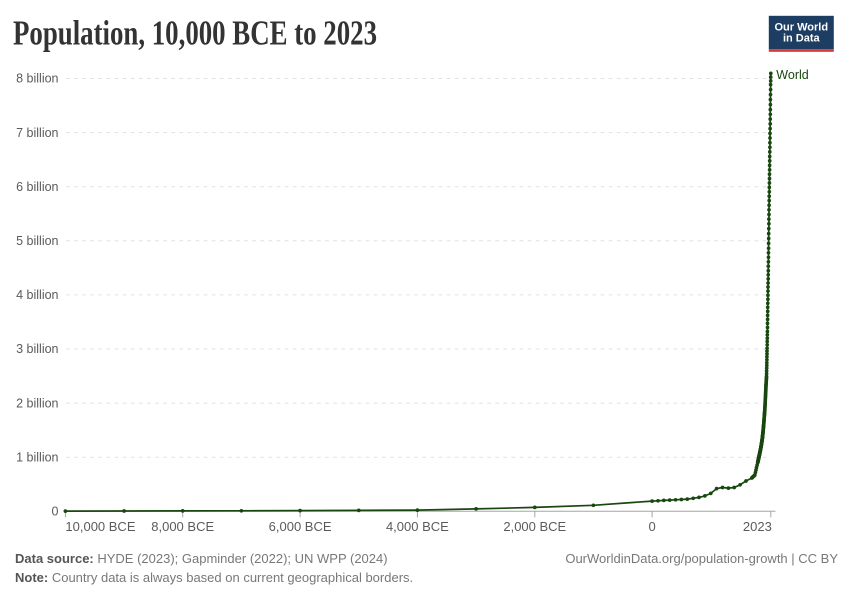  What do you see at coordinates (37, 403) in the screenshot?
I see `svg-text: 2 billion` at bounding box center [37, 403].